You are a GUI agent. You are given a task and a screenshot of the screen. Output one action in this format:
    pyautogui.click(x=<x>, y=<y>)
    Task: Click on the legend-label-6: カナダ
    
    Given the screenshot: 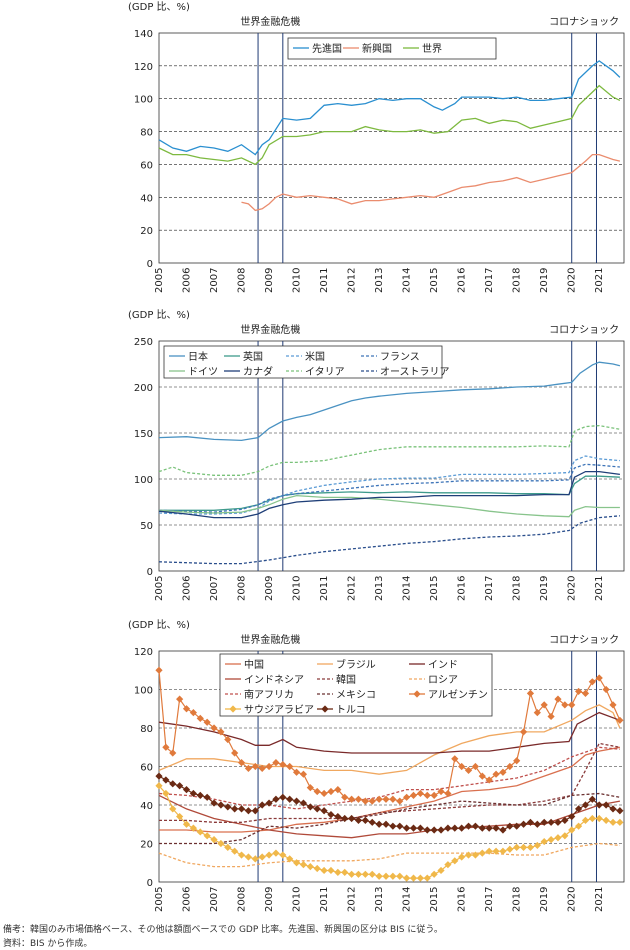 What is the action you would take?
    pyautogui.click(x=258, y=371)
    